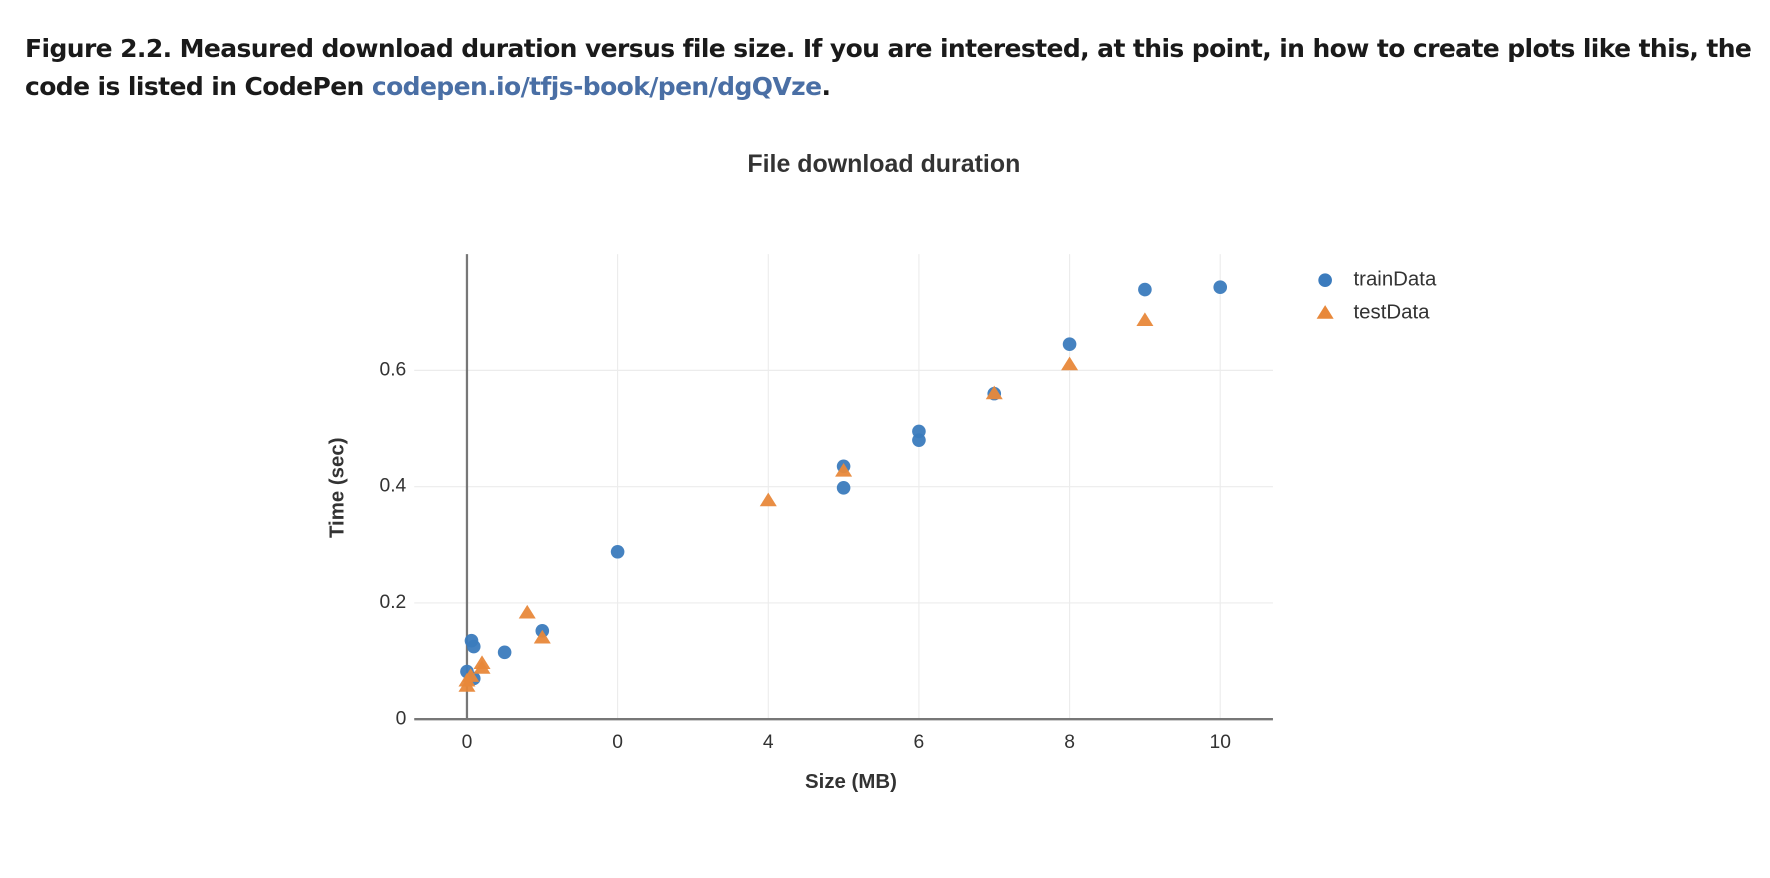 This screenshot has height=878, width=1770. Describe the element at coordinates (401, 718) in the screenshot. I see `y-tick-label: 0` at that location.